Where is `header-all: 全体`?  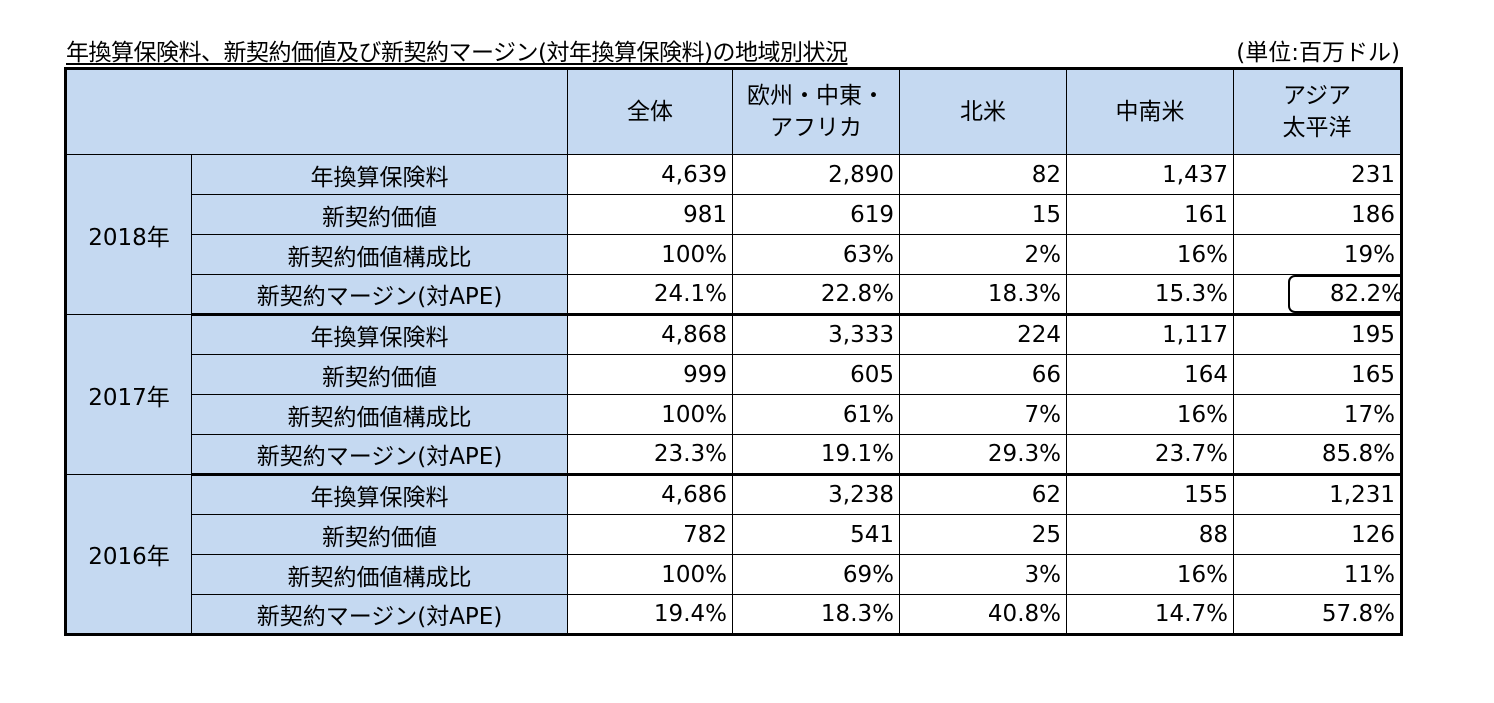 header-all: 全体 is located at coordinates (650, 111).